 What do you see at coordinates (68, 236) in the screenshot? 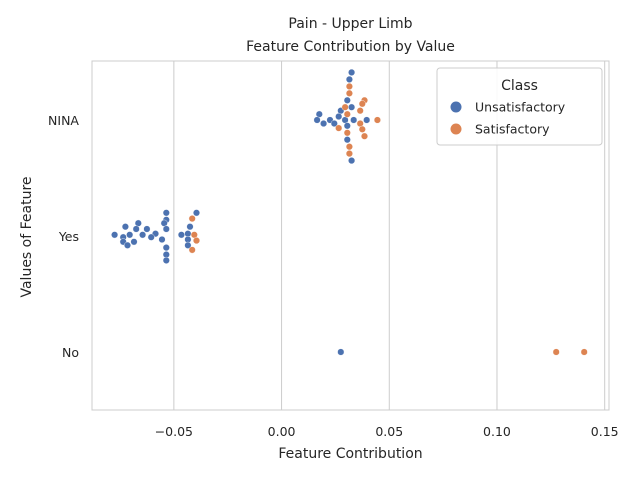
I see `y-tick-label: Yes` at bounding box center [68, 236].